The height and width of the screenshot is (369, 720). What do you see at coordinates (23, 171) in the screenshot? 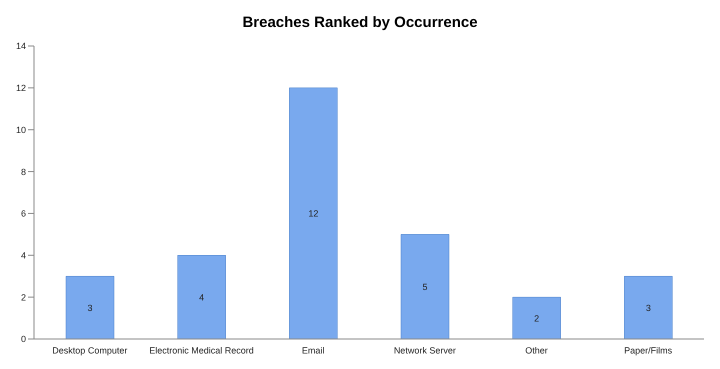
I see `y-tick-label: 8` at bounding box center [23, 171].